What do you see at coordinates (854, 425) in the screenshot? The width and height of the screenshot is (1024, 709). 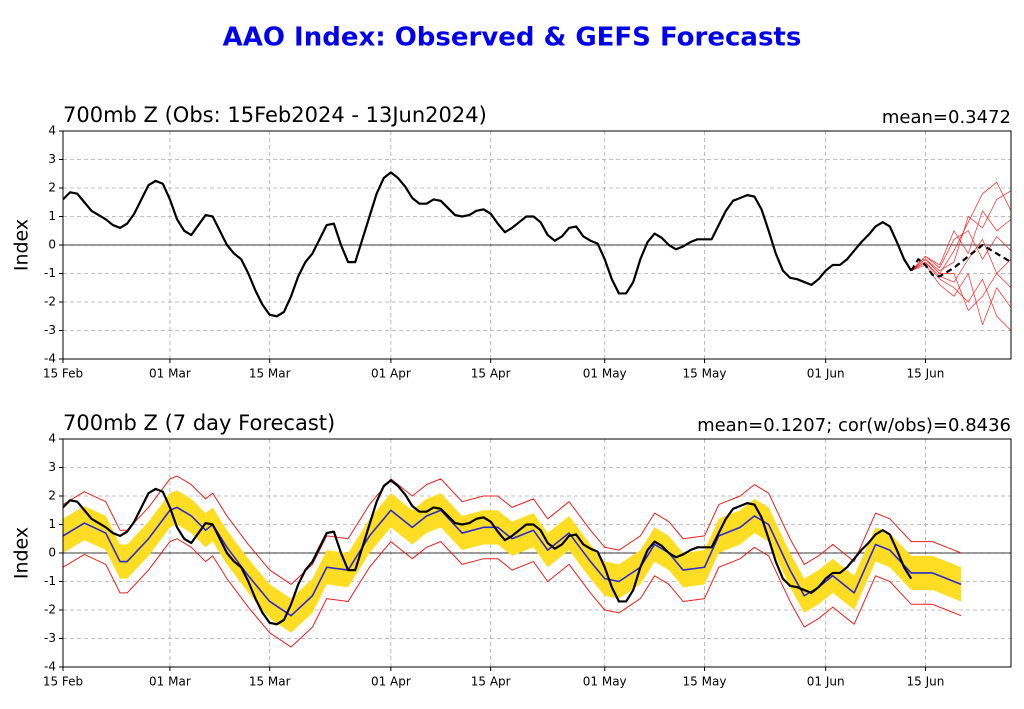 I see `panel-annotation: mean=0.1207; cor(w/obs)=0.8436` at bounding box center [854, 425].